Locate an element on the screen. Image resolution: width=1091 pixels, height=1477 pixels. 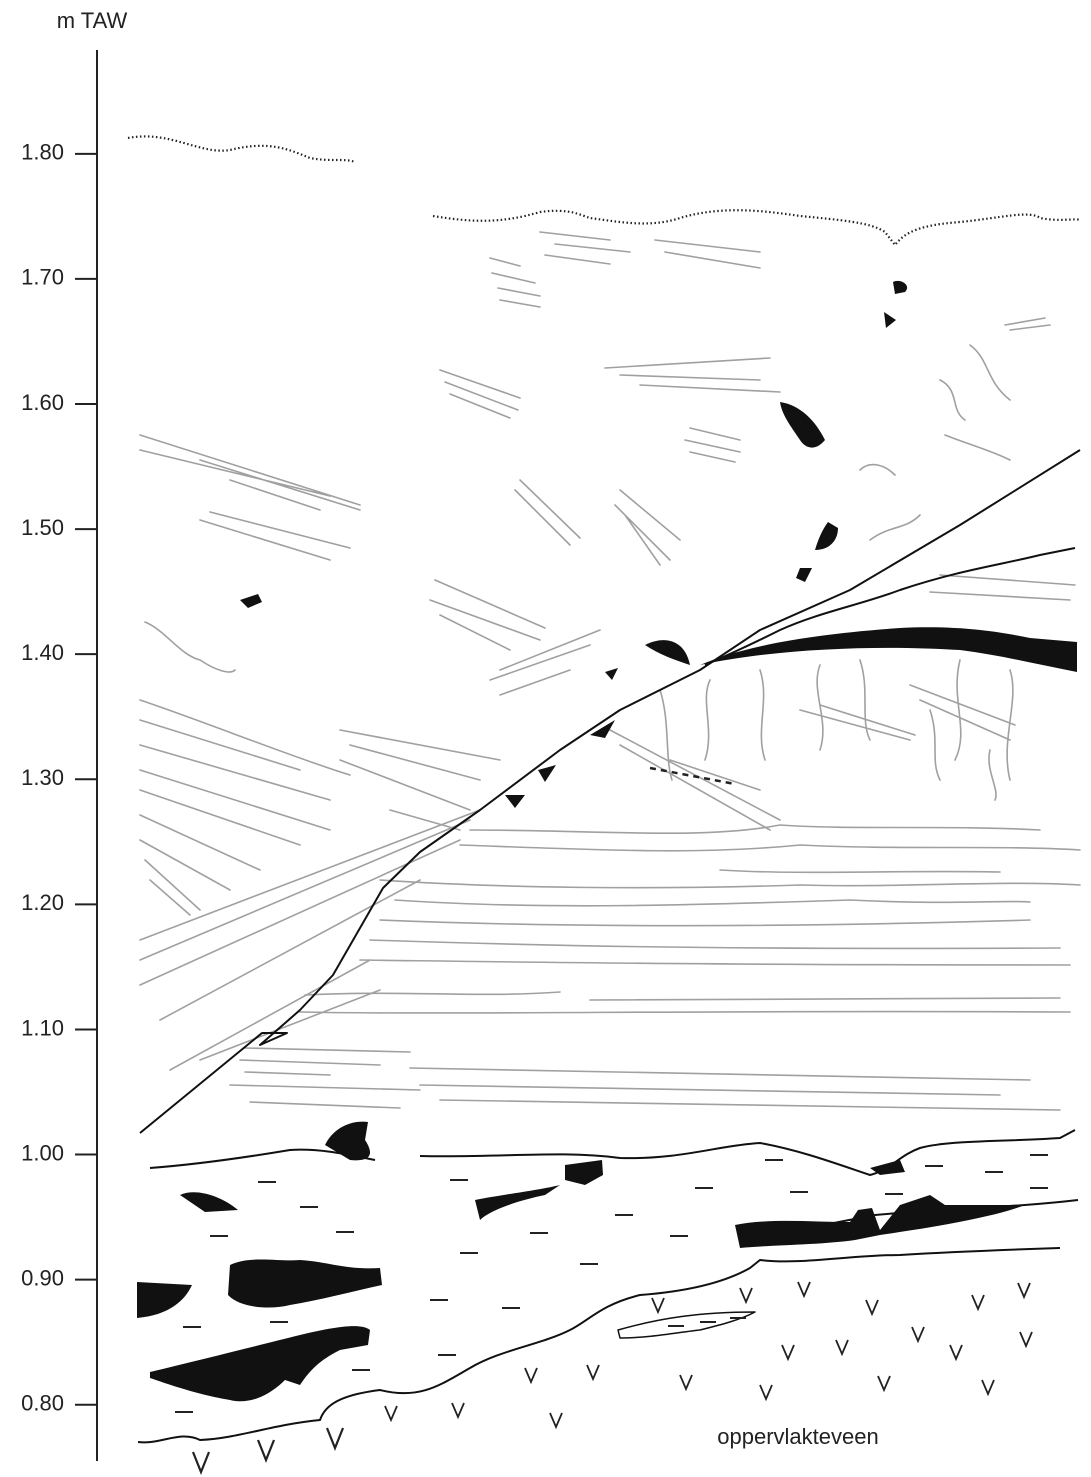
tick-label: 1.80 is located at coordinates (42, 152).